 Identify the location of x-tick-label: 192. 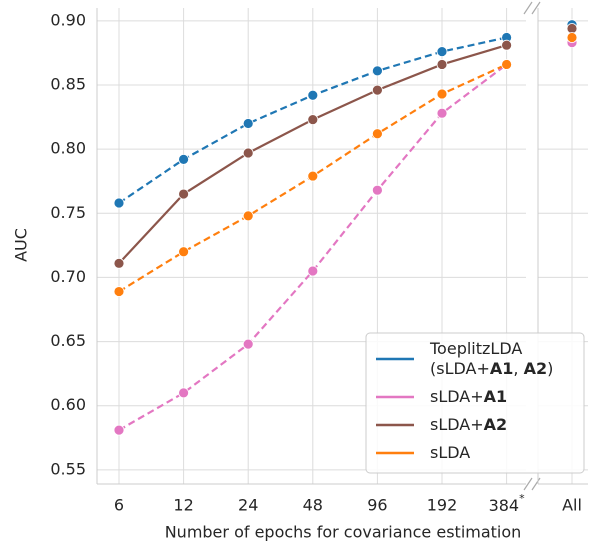
(442, 505).